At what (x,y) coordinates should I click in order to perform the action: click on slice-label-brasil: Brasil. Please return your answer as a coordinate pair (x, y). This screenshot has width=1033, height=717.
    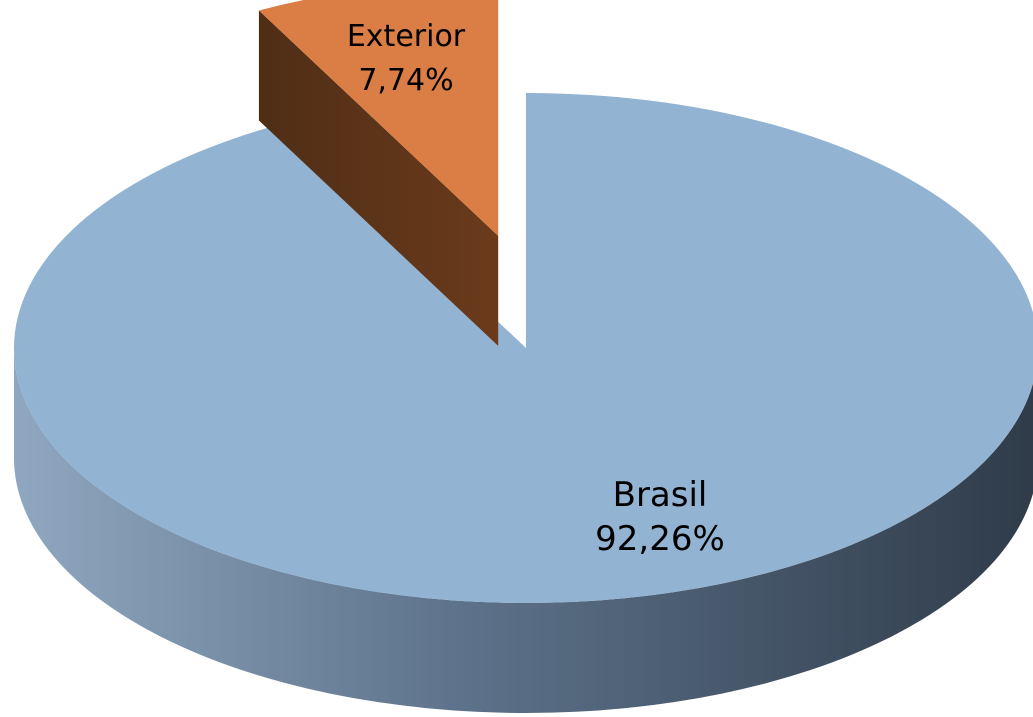
    Looking at the image, I should click on (660, 495).